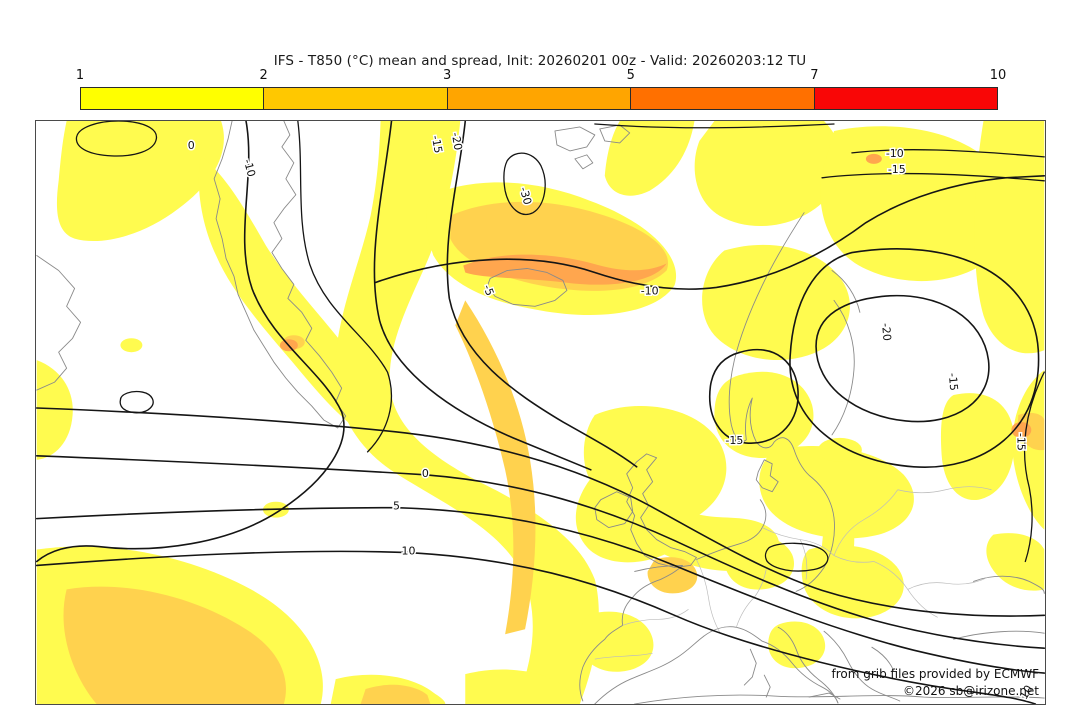 The width and height of the screenshot is (1080, 718). I want to click on colorbar: 1 2 3 5 7 10, so click(541, 89).